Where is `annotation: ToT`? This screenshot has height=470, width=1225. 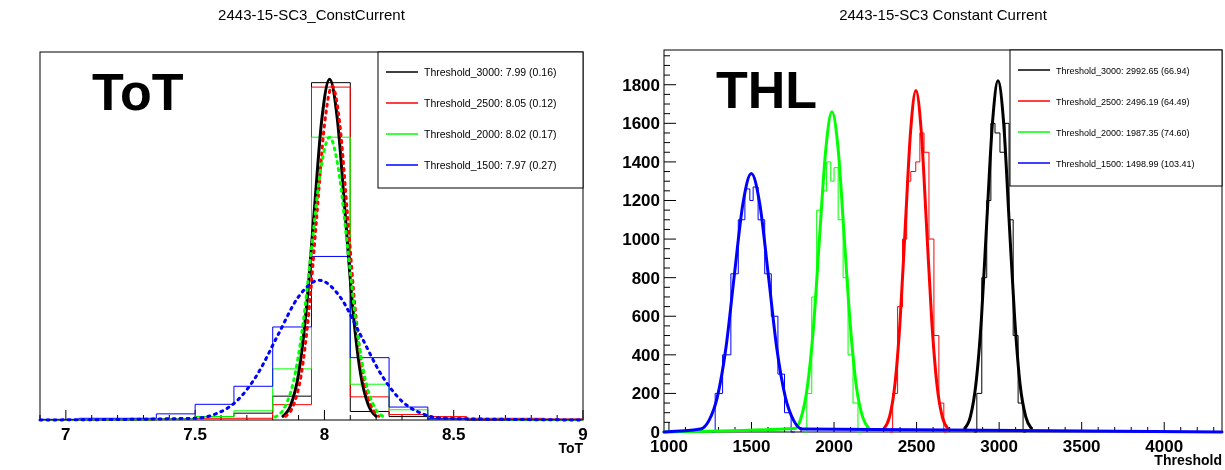 annotation: ToT is located at coordinates (138, 92).